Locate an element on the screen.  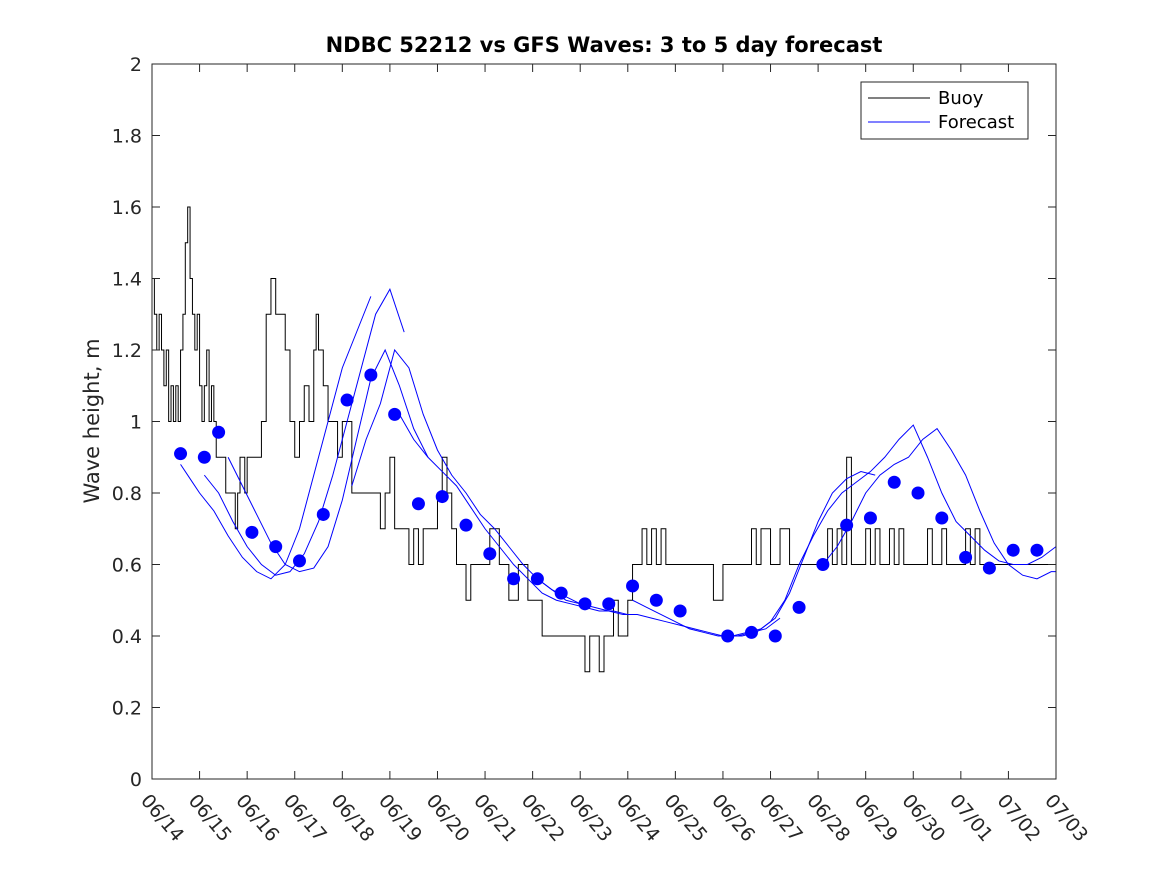
y-tick-label: 0.2 is located at coordinates (127, 709).